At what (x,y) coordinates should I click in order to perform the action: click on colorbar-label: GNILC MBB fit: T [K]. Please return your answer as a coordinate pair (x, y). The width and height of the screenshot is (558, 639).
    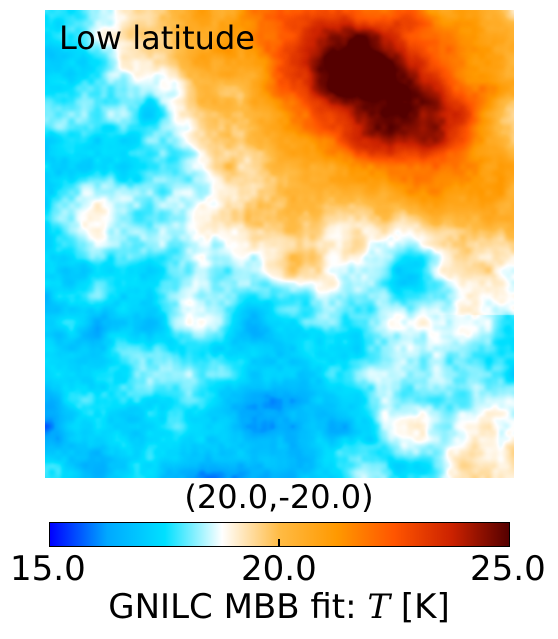
    Looking at the image, I should click on (279, 607).